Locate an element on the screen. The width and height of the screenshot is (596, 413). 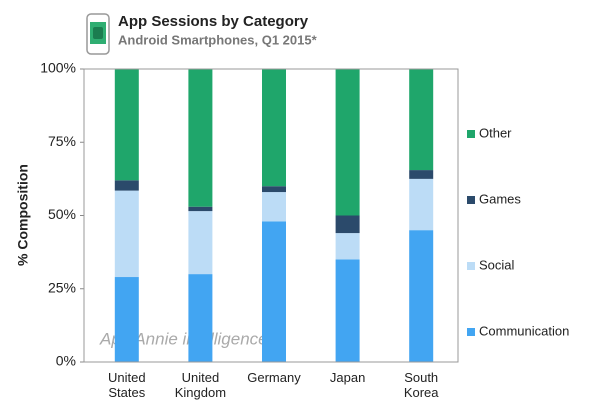
y-tick-label: 0% is located at coordinates (66, 361).